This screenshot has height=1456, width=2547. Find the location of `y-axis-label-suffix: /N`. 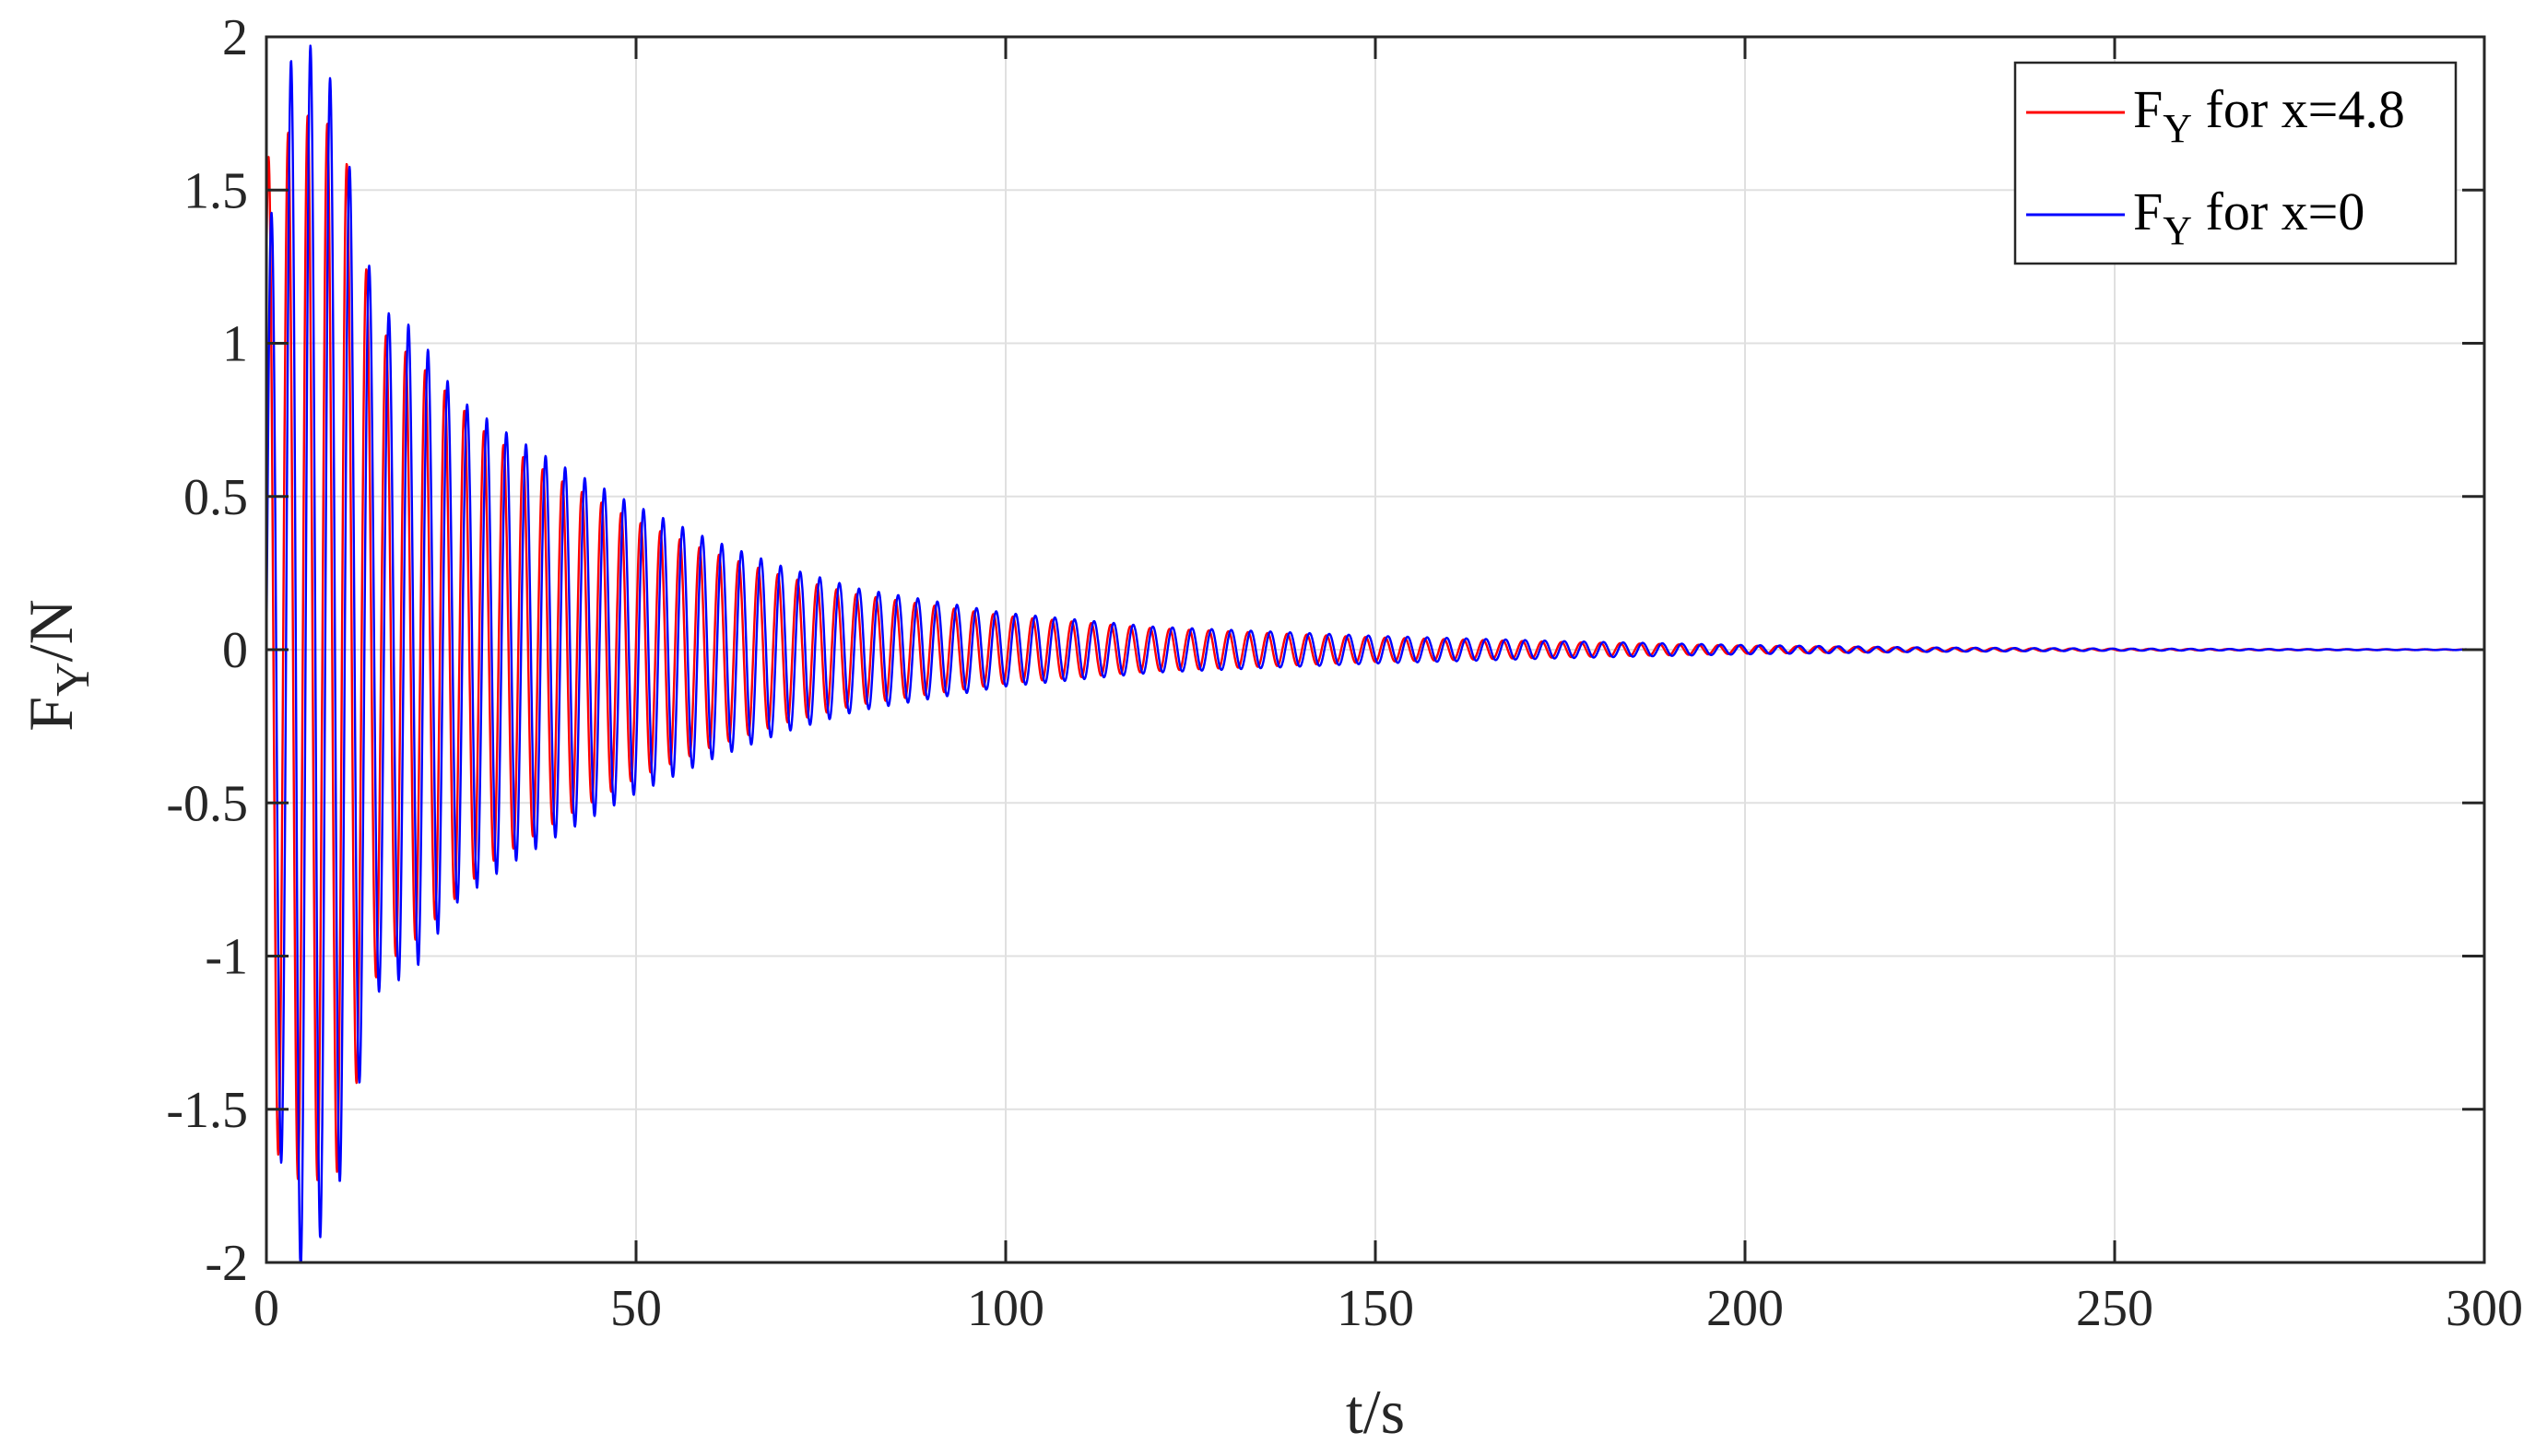

y-axis-label-suffix: /N is located at coordinates (51, 630).